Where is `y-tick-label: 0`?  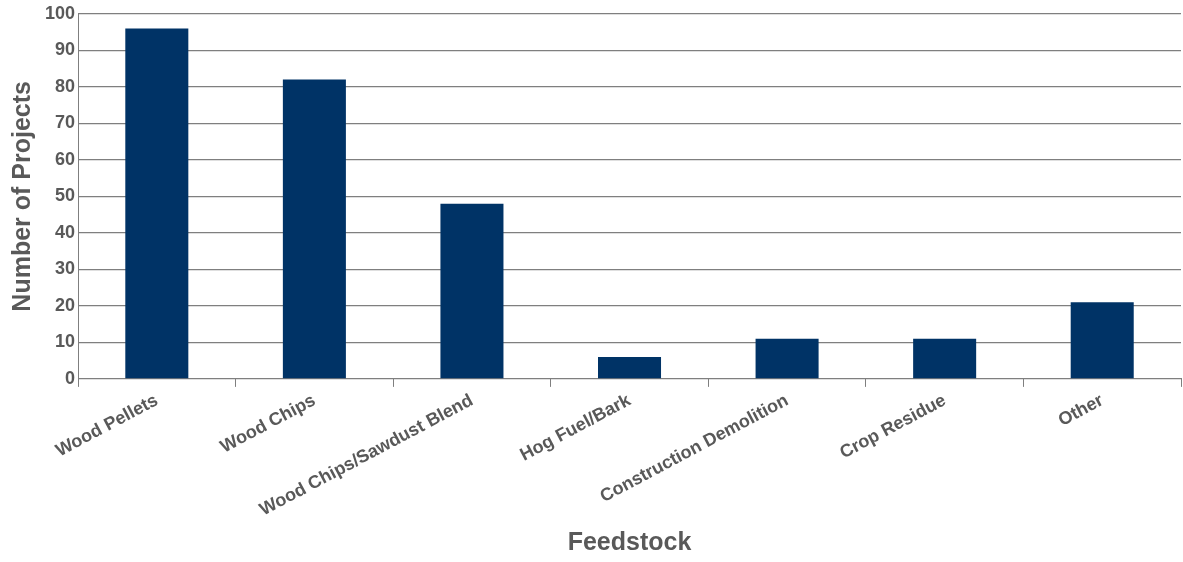 y-tick-label: 0 is located at coordinates (70, 377).